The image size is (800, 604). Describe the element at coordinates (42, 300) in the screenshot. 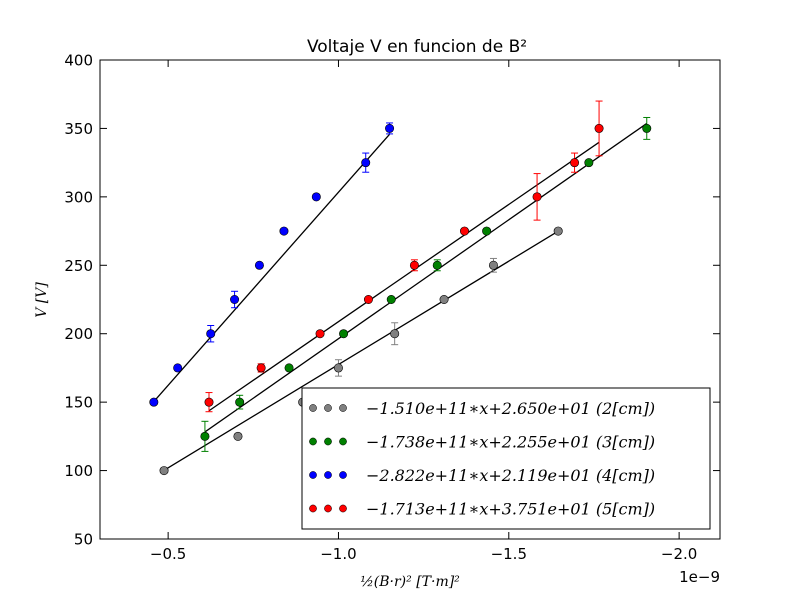

I see `y-axis-label: V [V]` at that location.